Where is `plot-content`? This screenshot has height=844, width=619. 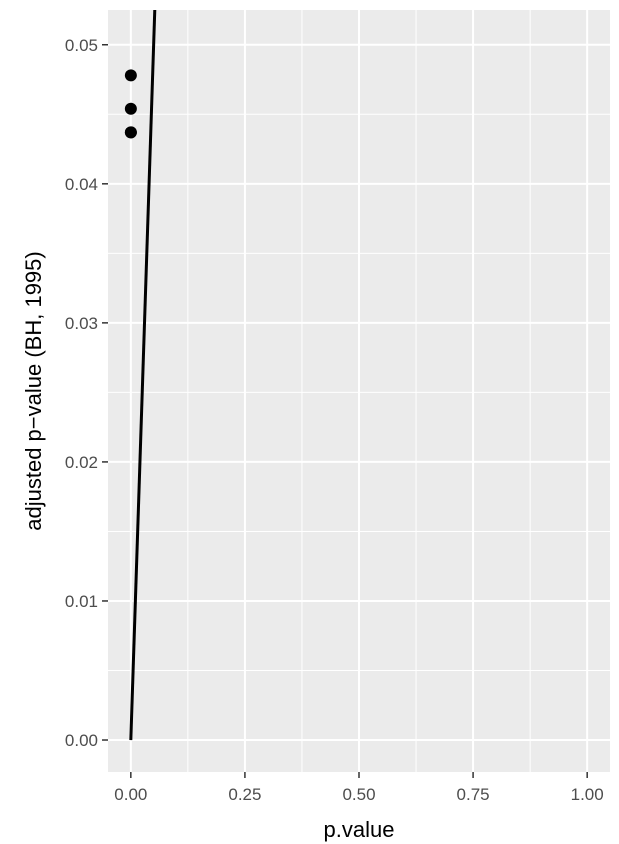
plot-content is located at coordinates (140, 375).